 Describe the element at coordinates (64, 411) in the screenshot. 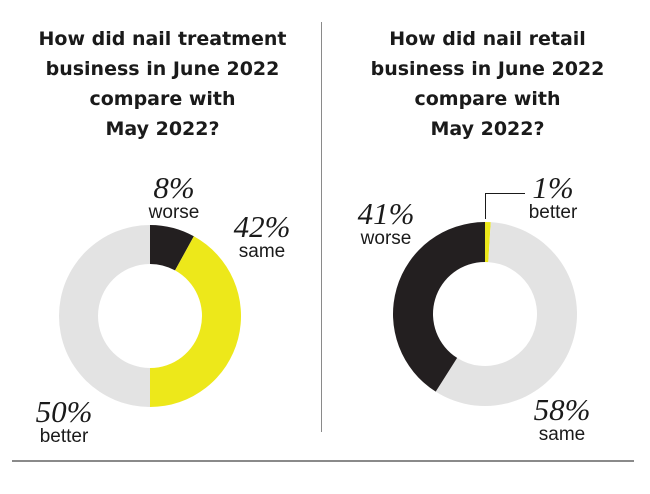

I see `slice-percent: 50%` at that location.